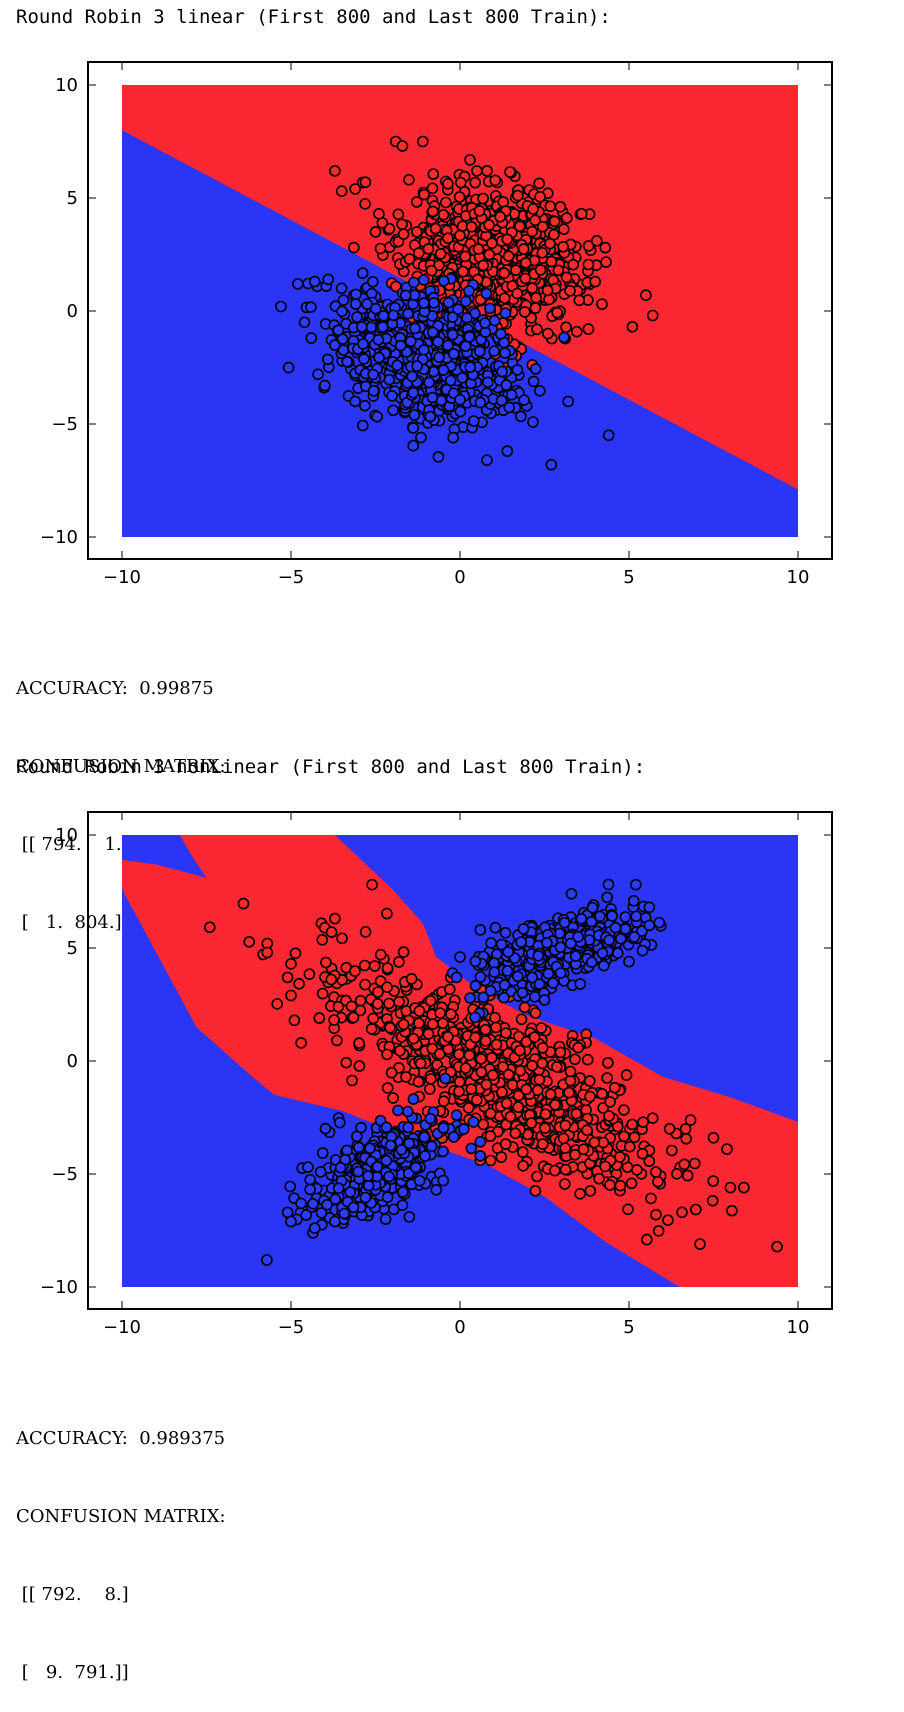 The width and height of the screenshot is (904, 1712). What do you see at coordinates (64, 424) in the screenshot?
I see `y-tick-label: −5` at bounding box center [64, 424].